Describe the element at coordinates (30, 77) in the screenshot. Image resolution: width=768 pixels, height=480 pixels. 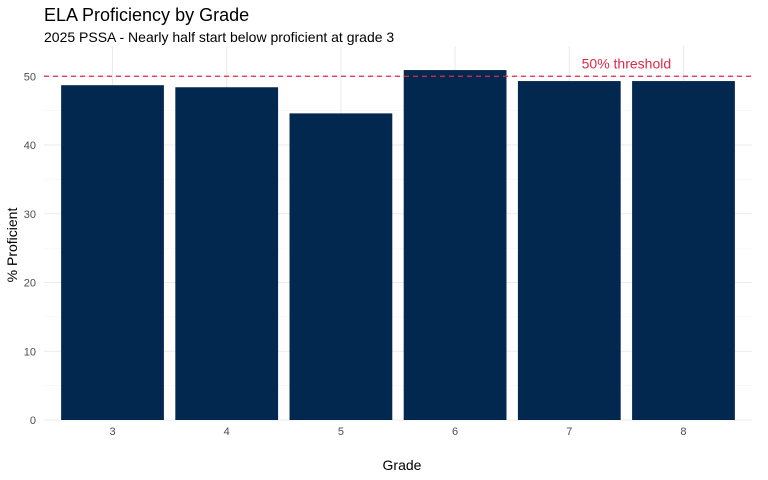
I see `y-tick-label: 50` at that location.